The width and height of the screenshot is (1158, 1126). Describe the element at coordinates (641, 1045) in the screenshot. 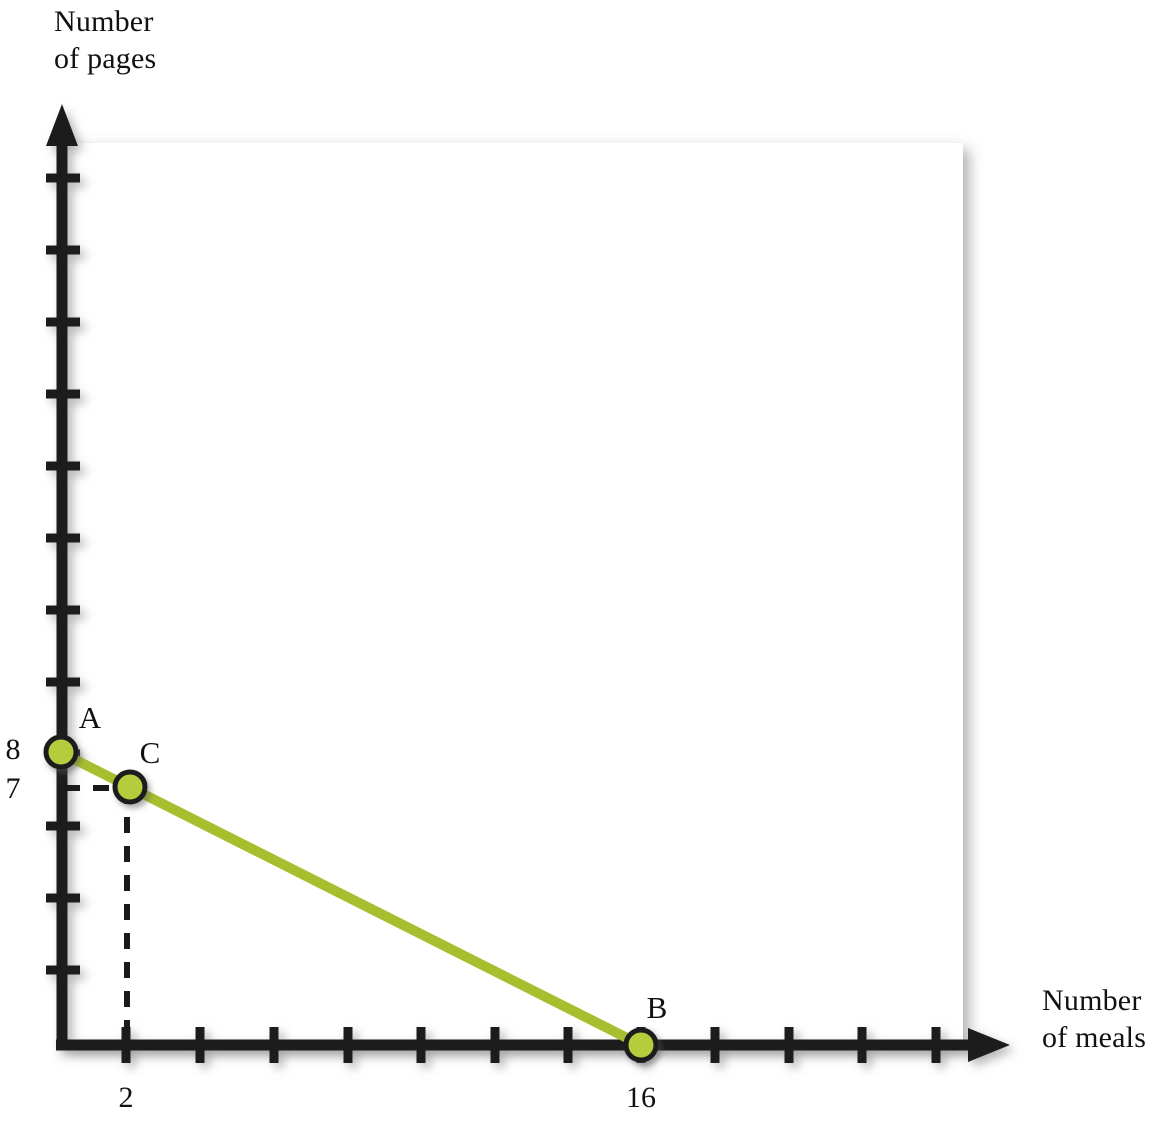

I see `data-point-b` at that location.